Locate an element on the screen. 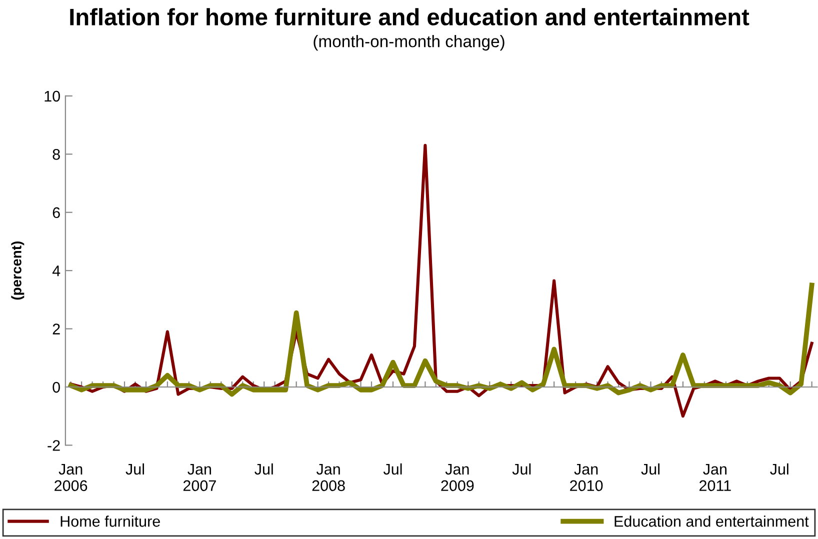 This screenshot has height=539, width=818. x-tick-label: Jan 2011 is located at coordinates (715, 478).